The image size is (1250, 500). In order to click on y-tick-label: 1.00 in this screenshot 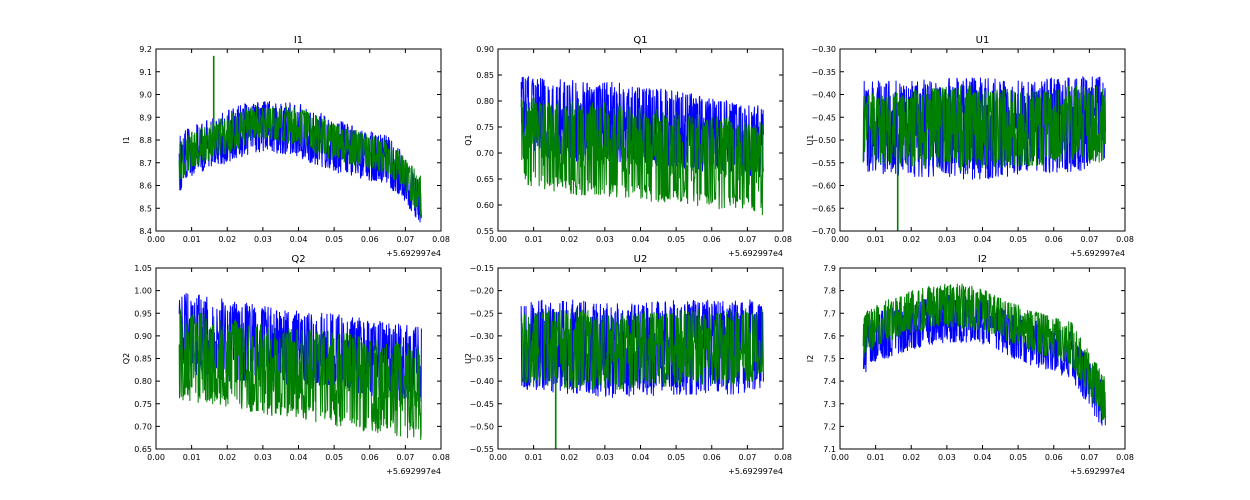, I will do `click(143, 291)`.